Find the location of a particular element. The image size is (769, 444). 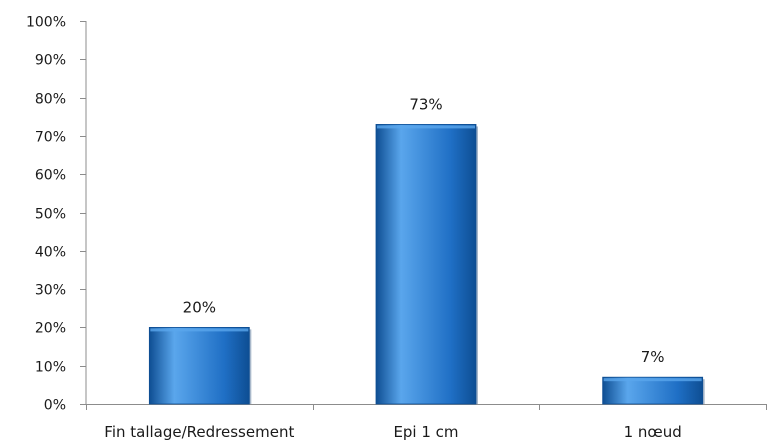

y-axis: 0% 10% 20% 30% 40% 50% 60% 70% 80% 90% 100% is located at coordinates (56, 214).